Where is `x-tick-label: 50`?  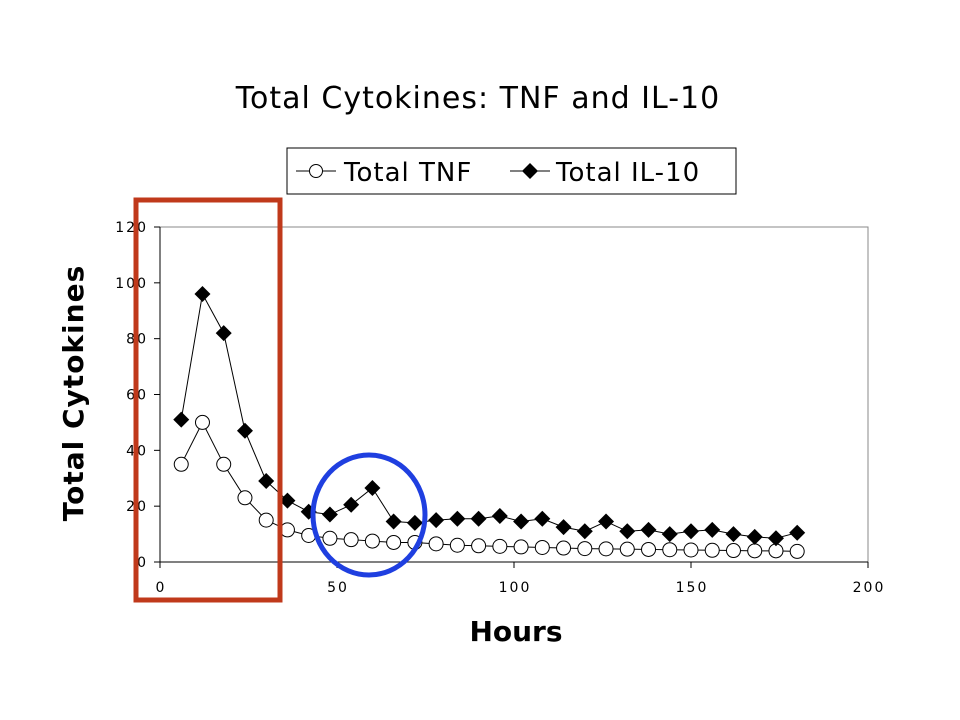 x-tick-label: 50 is located at coordinates (338, 588).